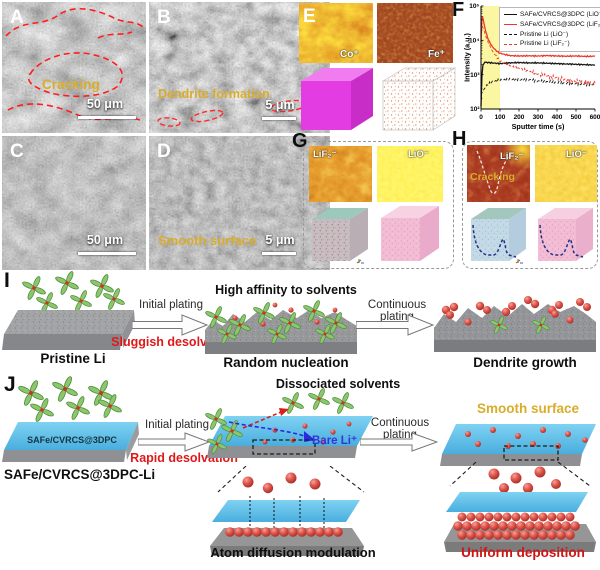  Describe the element at coordinates (71, 84) in the screenshot. I see `panel-a-annotation: Cracking` at that location.